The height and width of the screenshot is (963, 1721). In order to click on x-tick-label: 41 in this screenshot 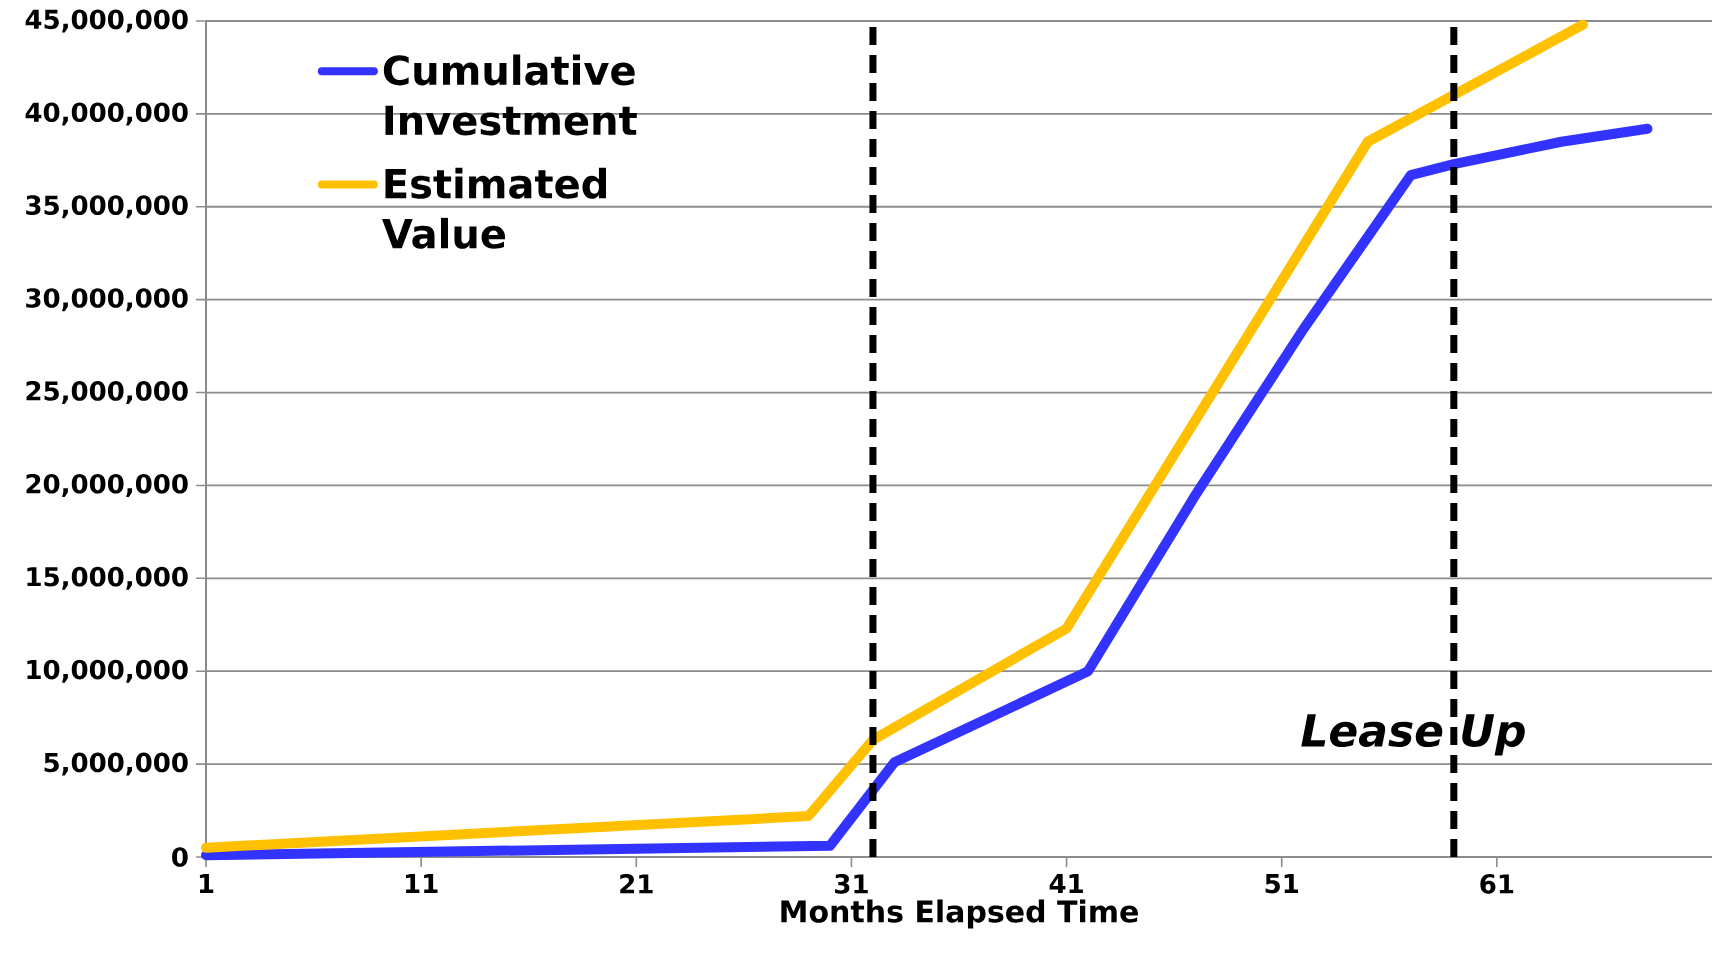, I will do `click(1066, 884)`.